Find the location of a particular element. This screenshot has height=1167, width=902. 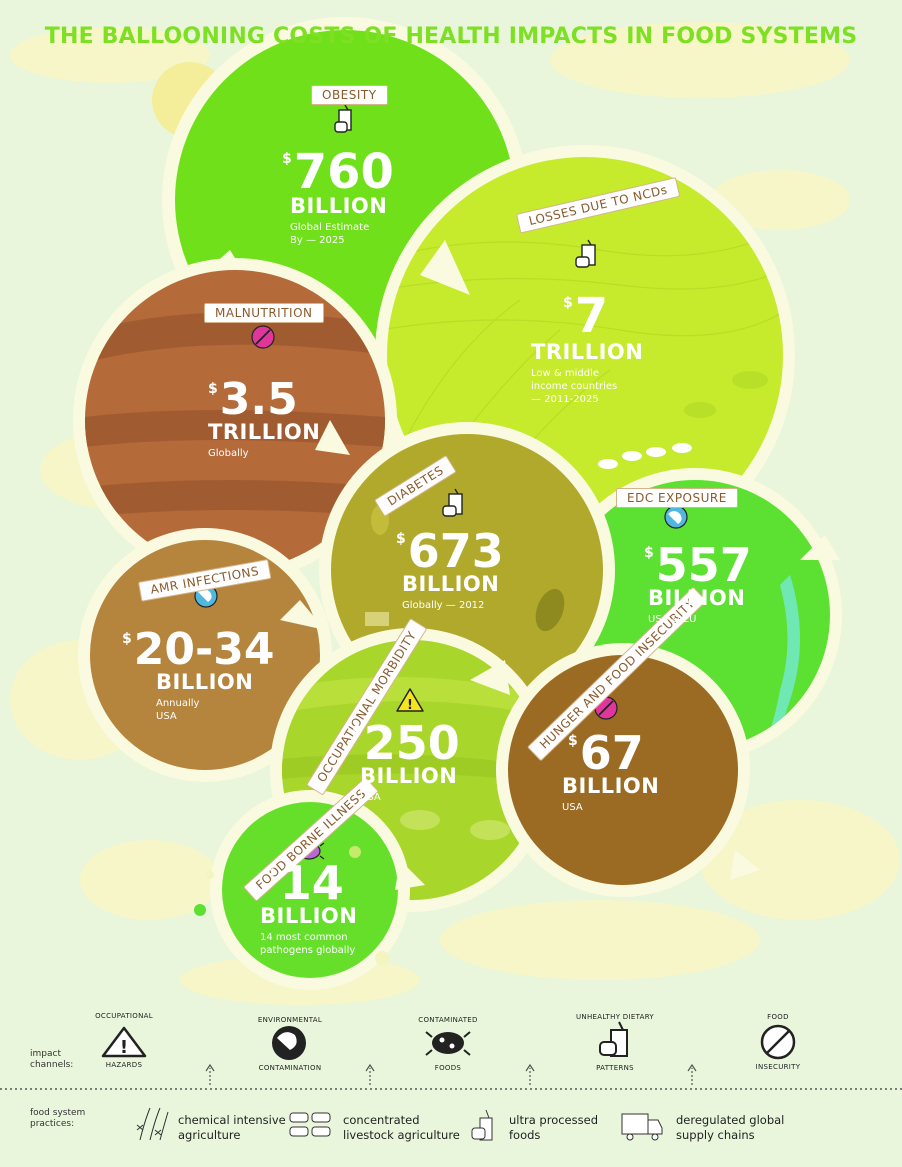

diabetes-value-block: $673 BILLION Globally — 2012 is located at coordinates (450, 570).